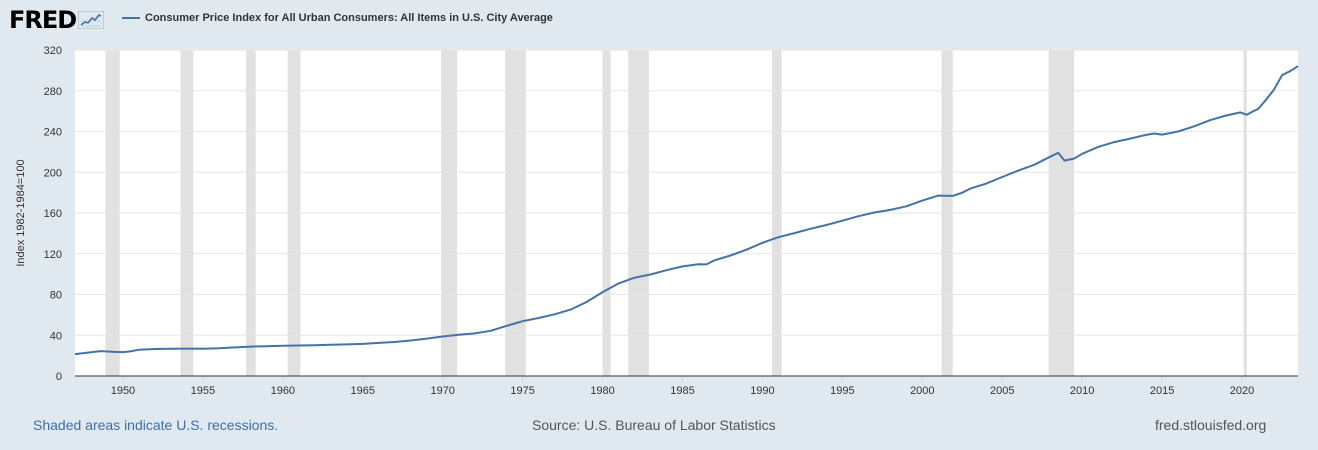  I want to click on x-tick-label: 1990, so click(762, 391).